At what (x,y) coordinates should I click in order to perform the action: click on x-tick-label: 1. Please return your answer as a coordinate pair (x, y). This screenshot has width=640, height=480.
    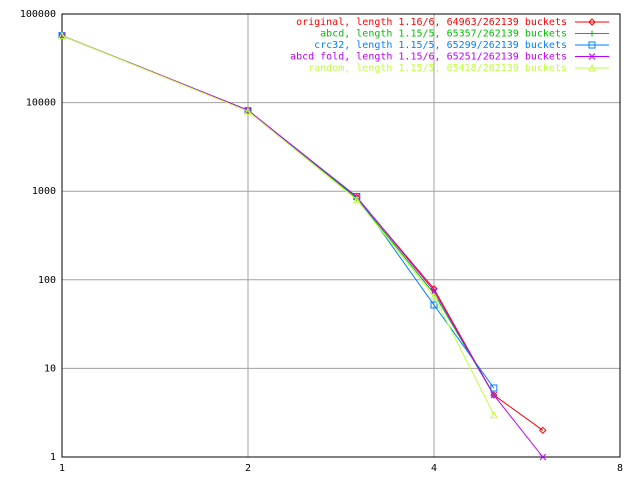
    Looking at the image, I should click on (62, 468).